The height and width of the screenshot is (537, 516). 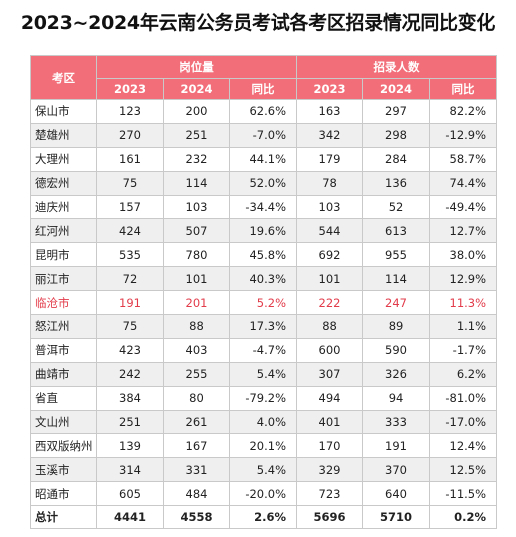 I want to click on recruits-2023-cell: 342, so click(x=330, y=135).